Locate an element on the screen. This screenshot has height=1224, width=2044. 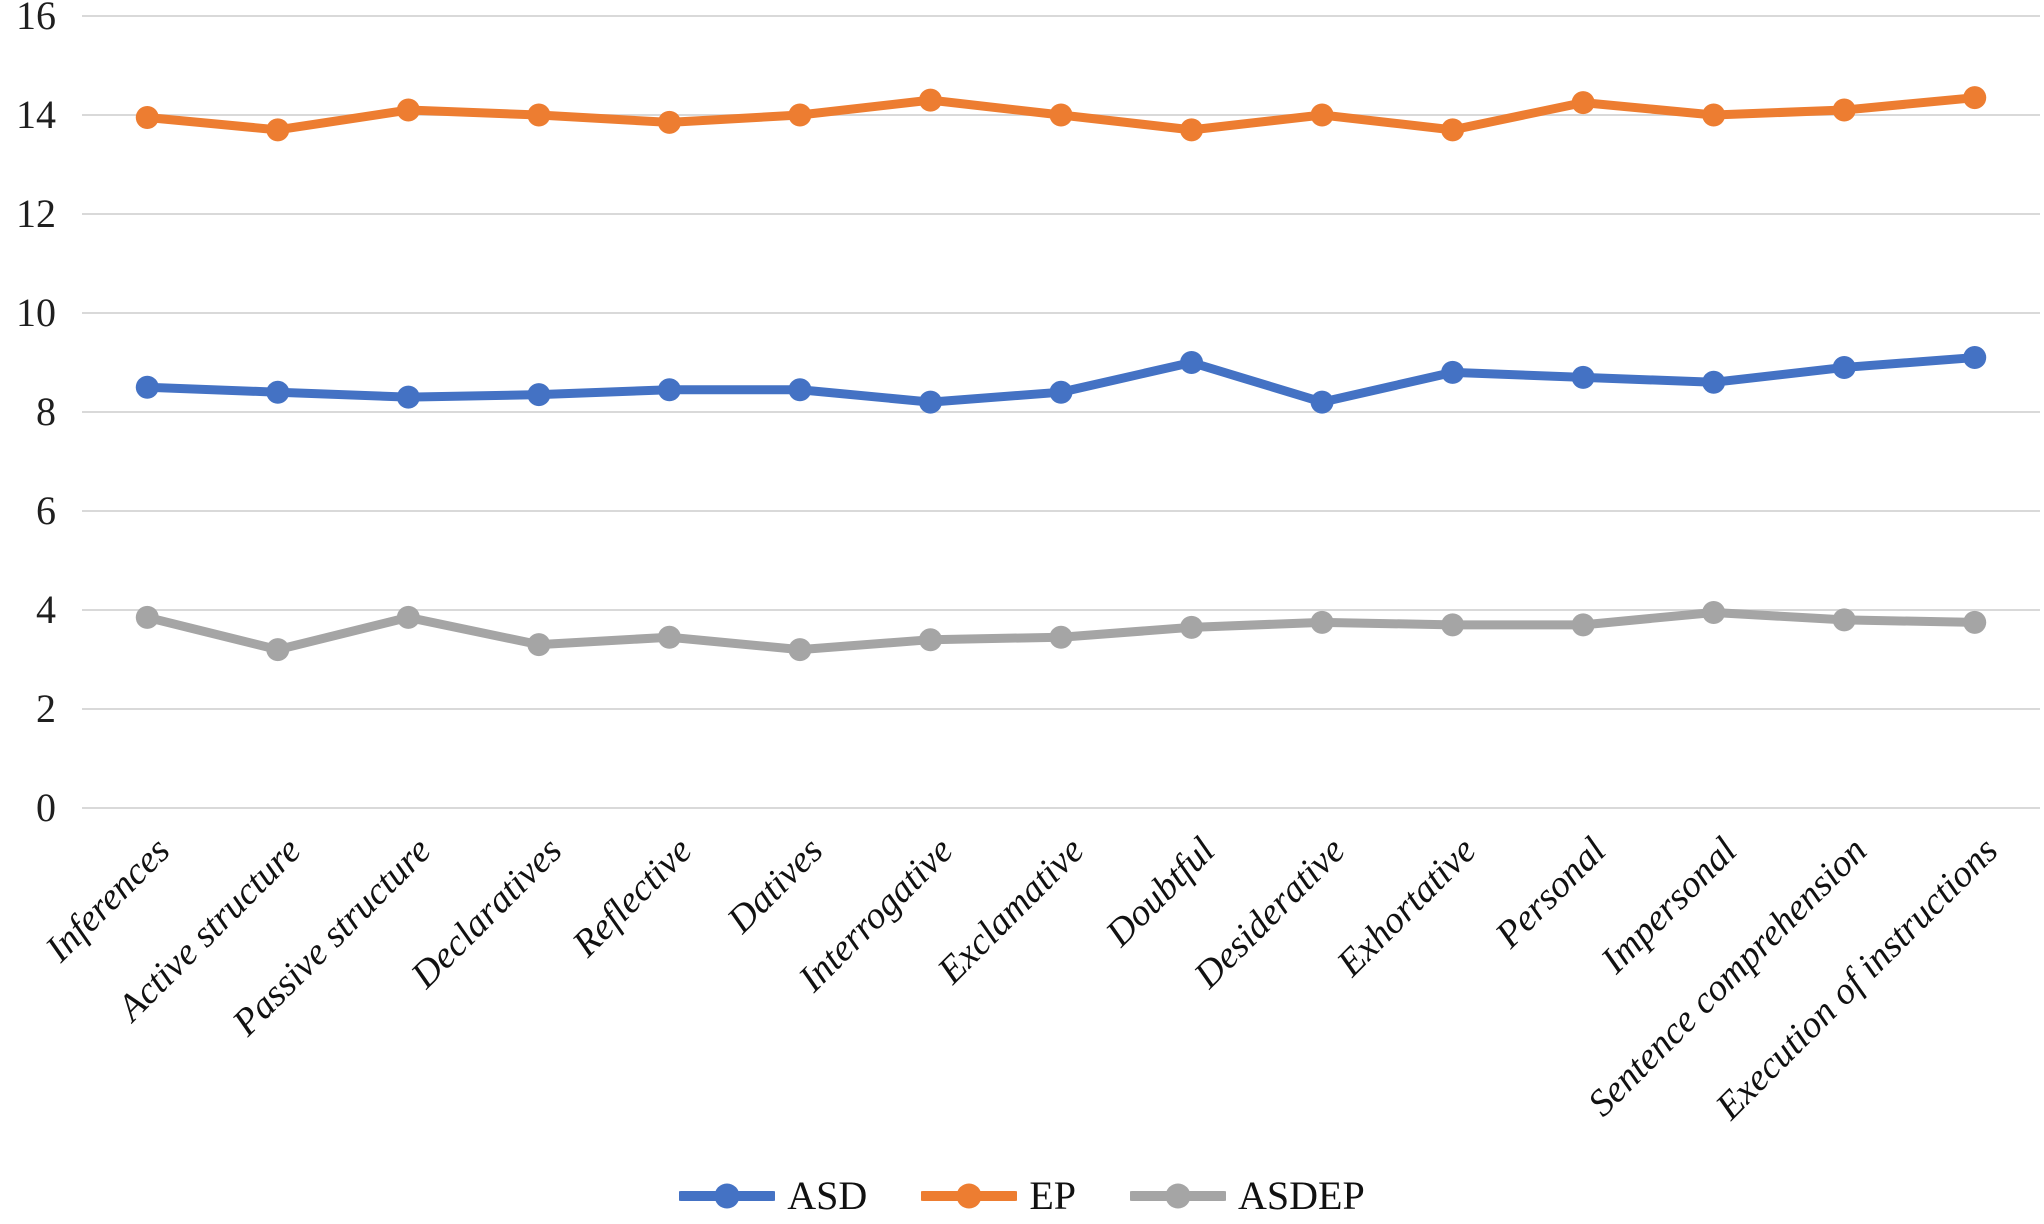
legend-marker-ep-icon is located at coordinates (969, 1196).